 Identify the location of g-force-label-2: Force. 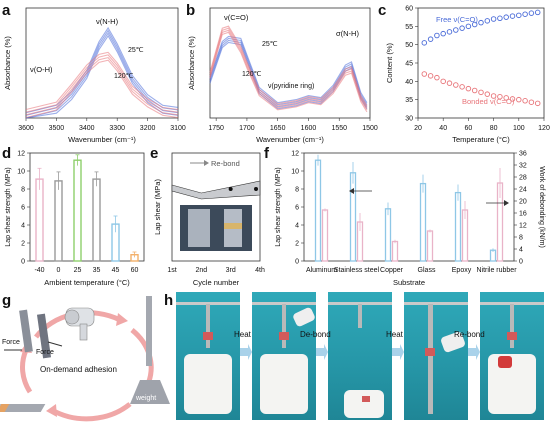
(45, 352).